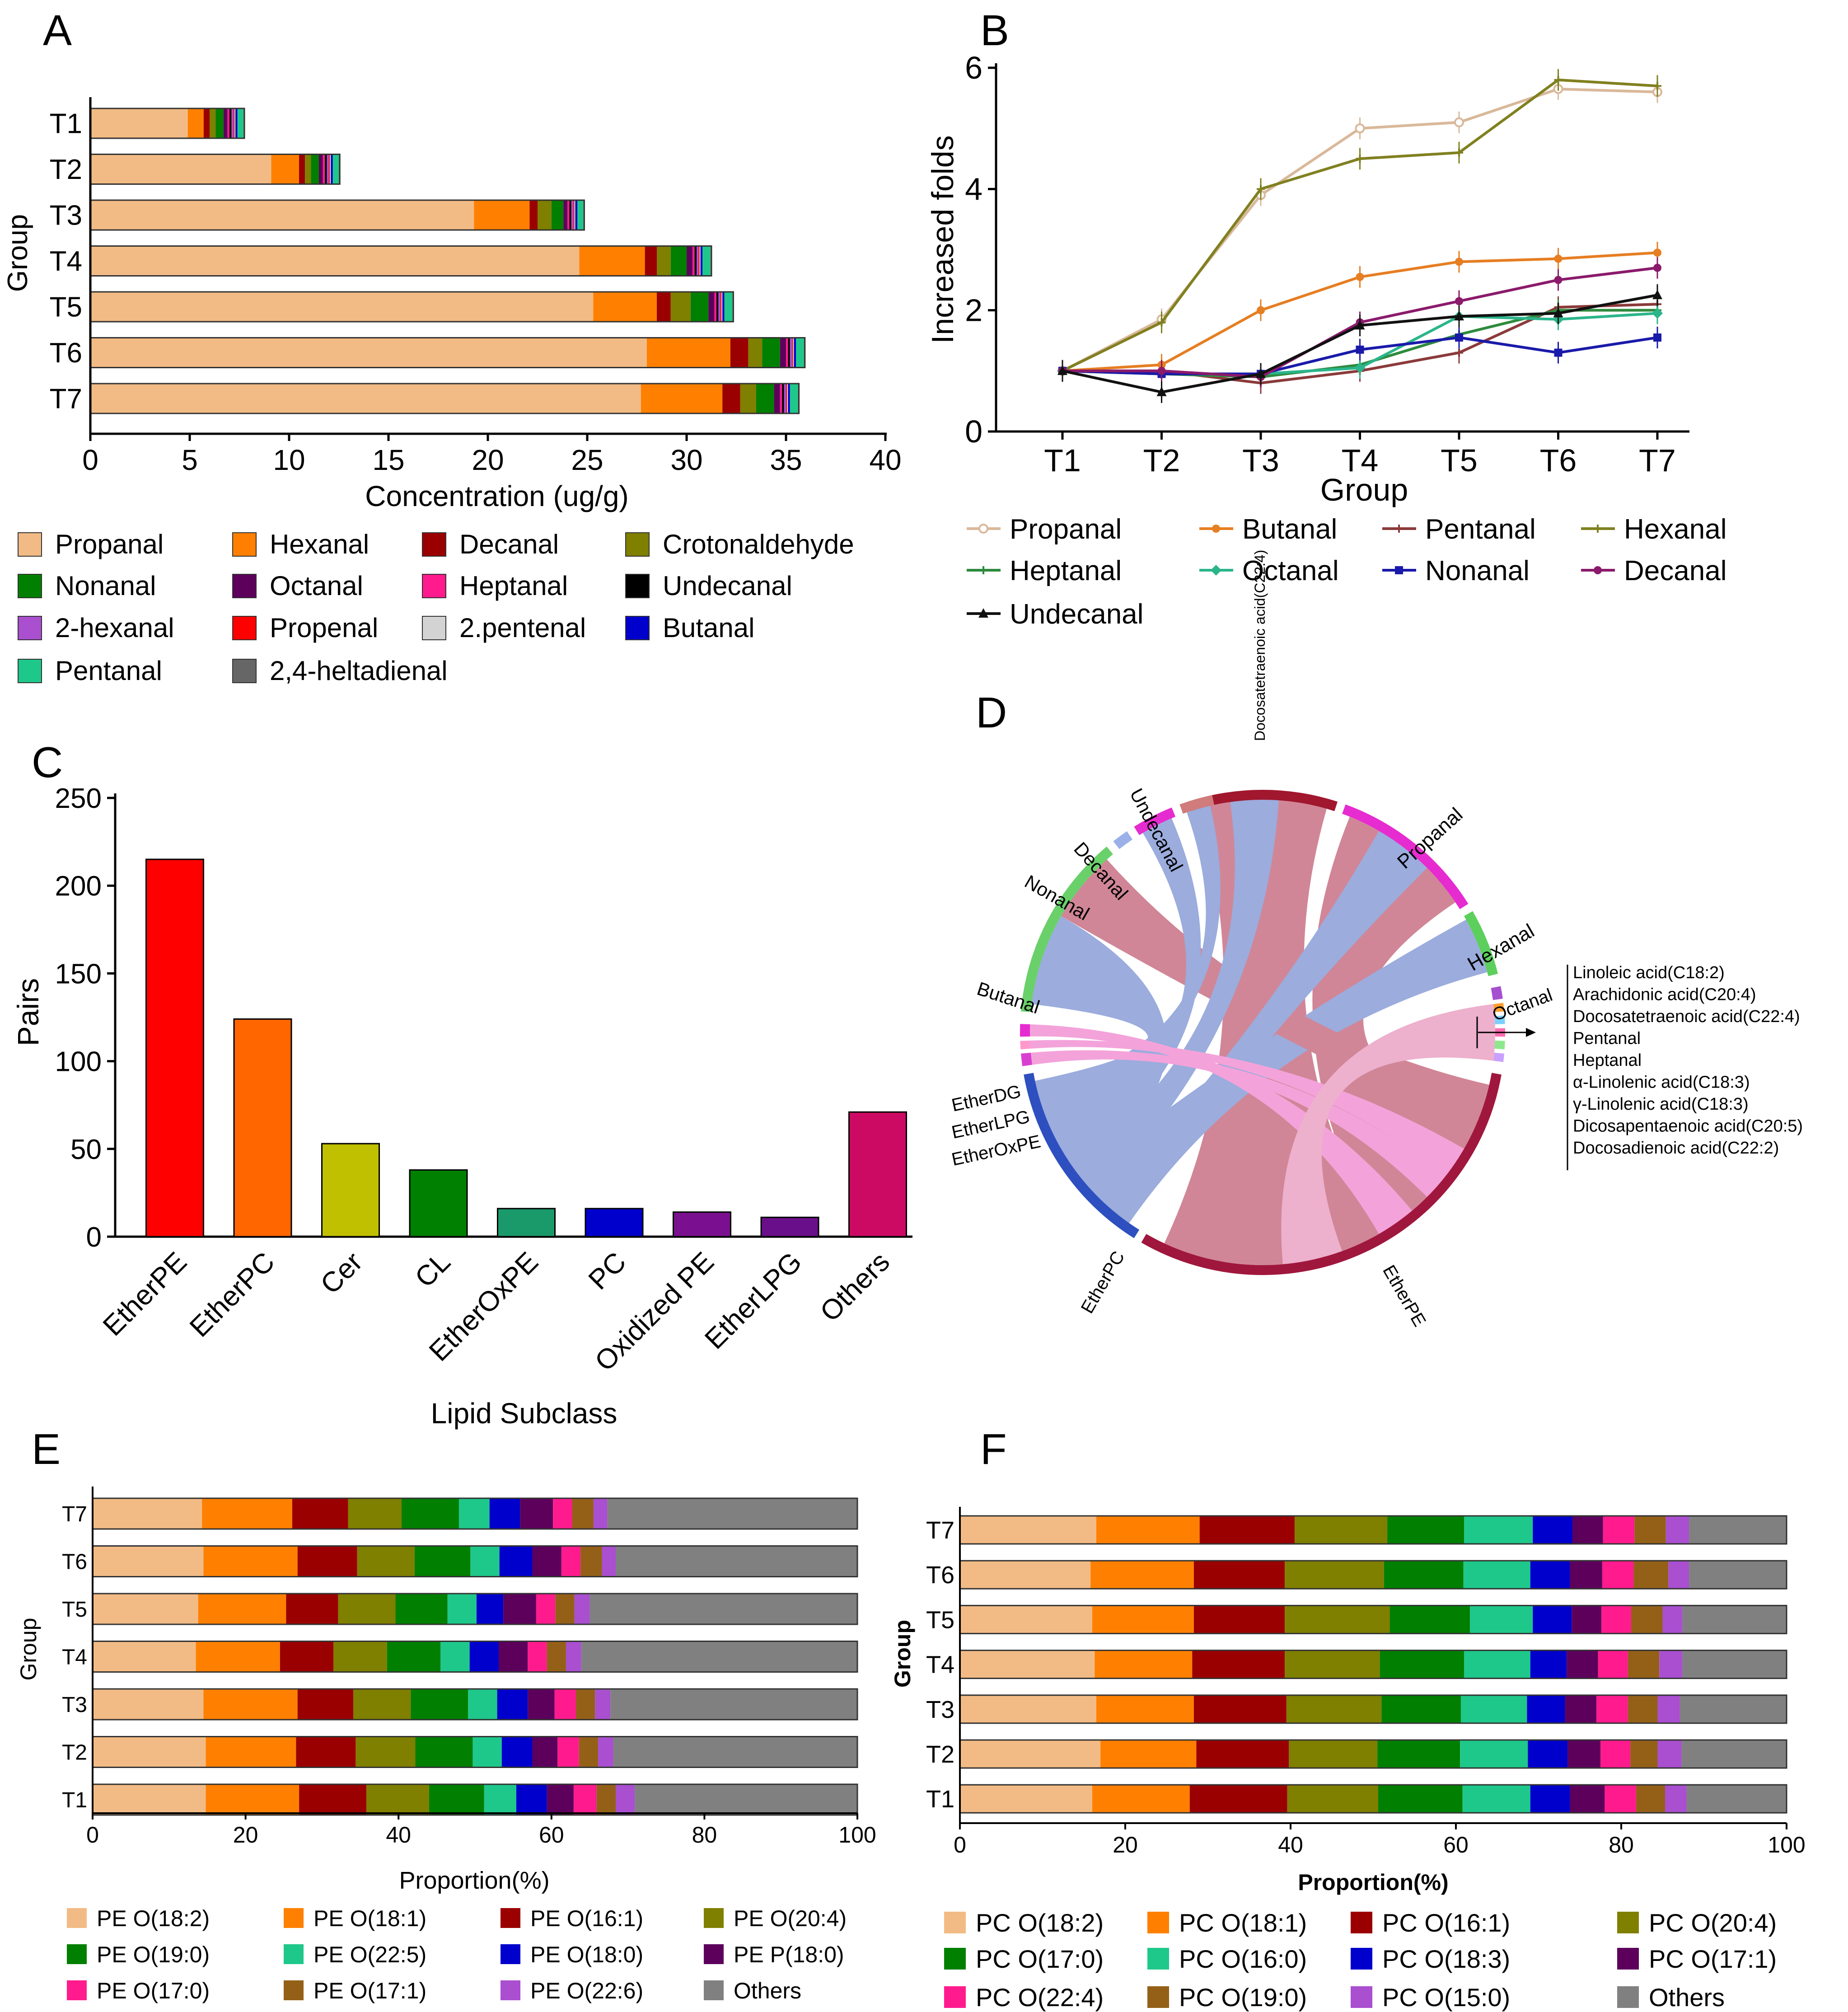 The width and height of the screenshot is (1848, 2012). I want to click on panel-c-y-tick-label: 50, so click(86, 1149).